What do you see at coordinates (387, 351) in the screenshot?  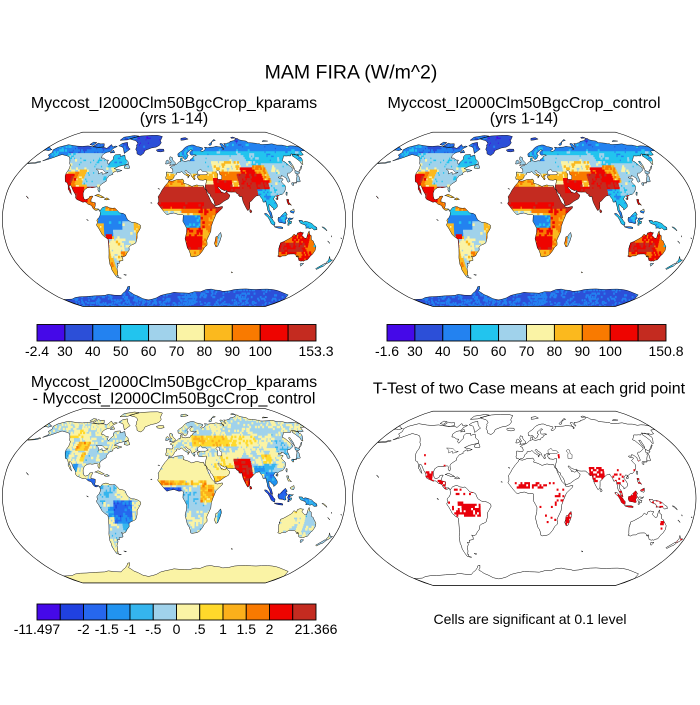 I see `svg-text: -1.6` at bounding box center [387, 351].